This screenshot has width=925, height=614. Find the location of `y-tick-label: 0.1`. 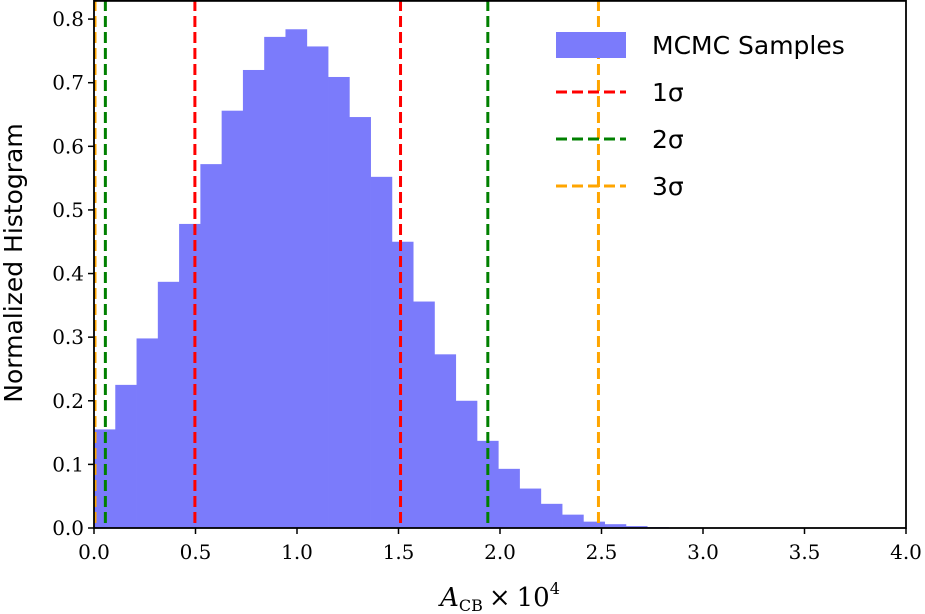

y-tick-label: 0.1 is located at coordinates (68, 464).